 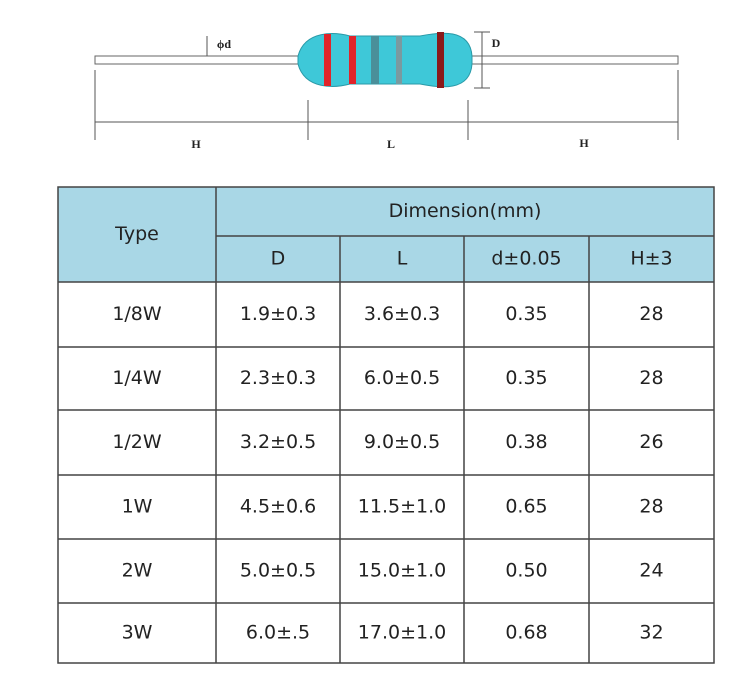 What do you see at coordinates (651, 633) in the screenshot?
I see `table-cell: 32` at bounding box center [651, 633].